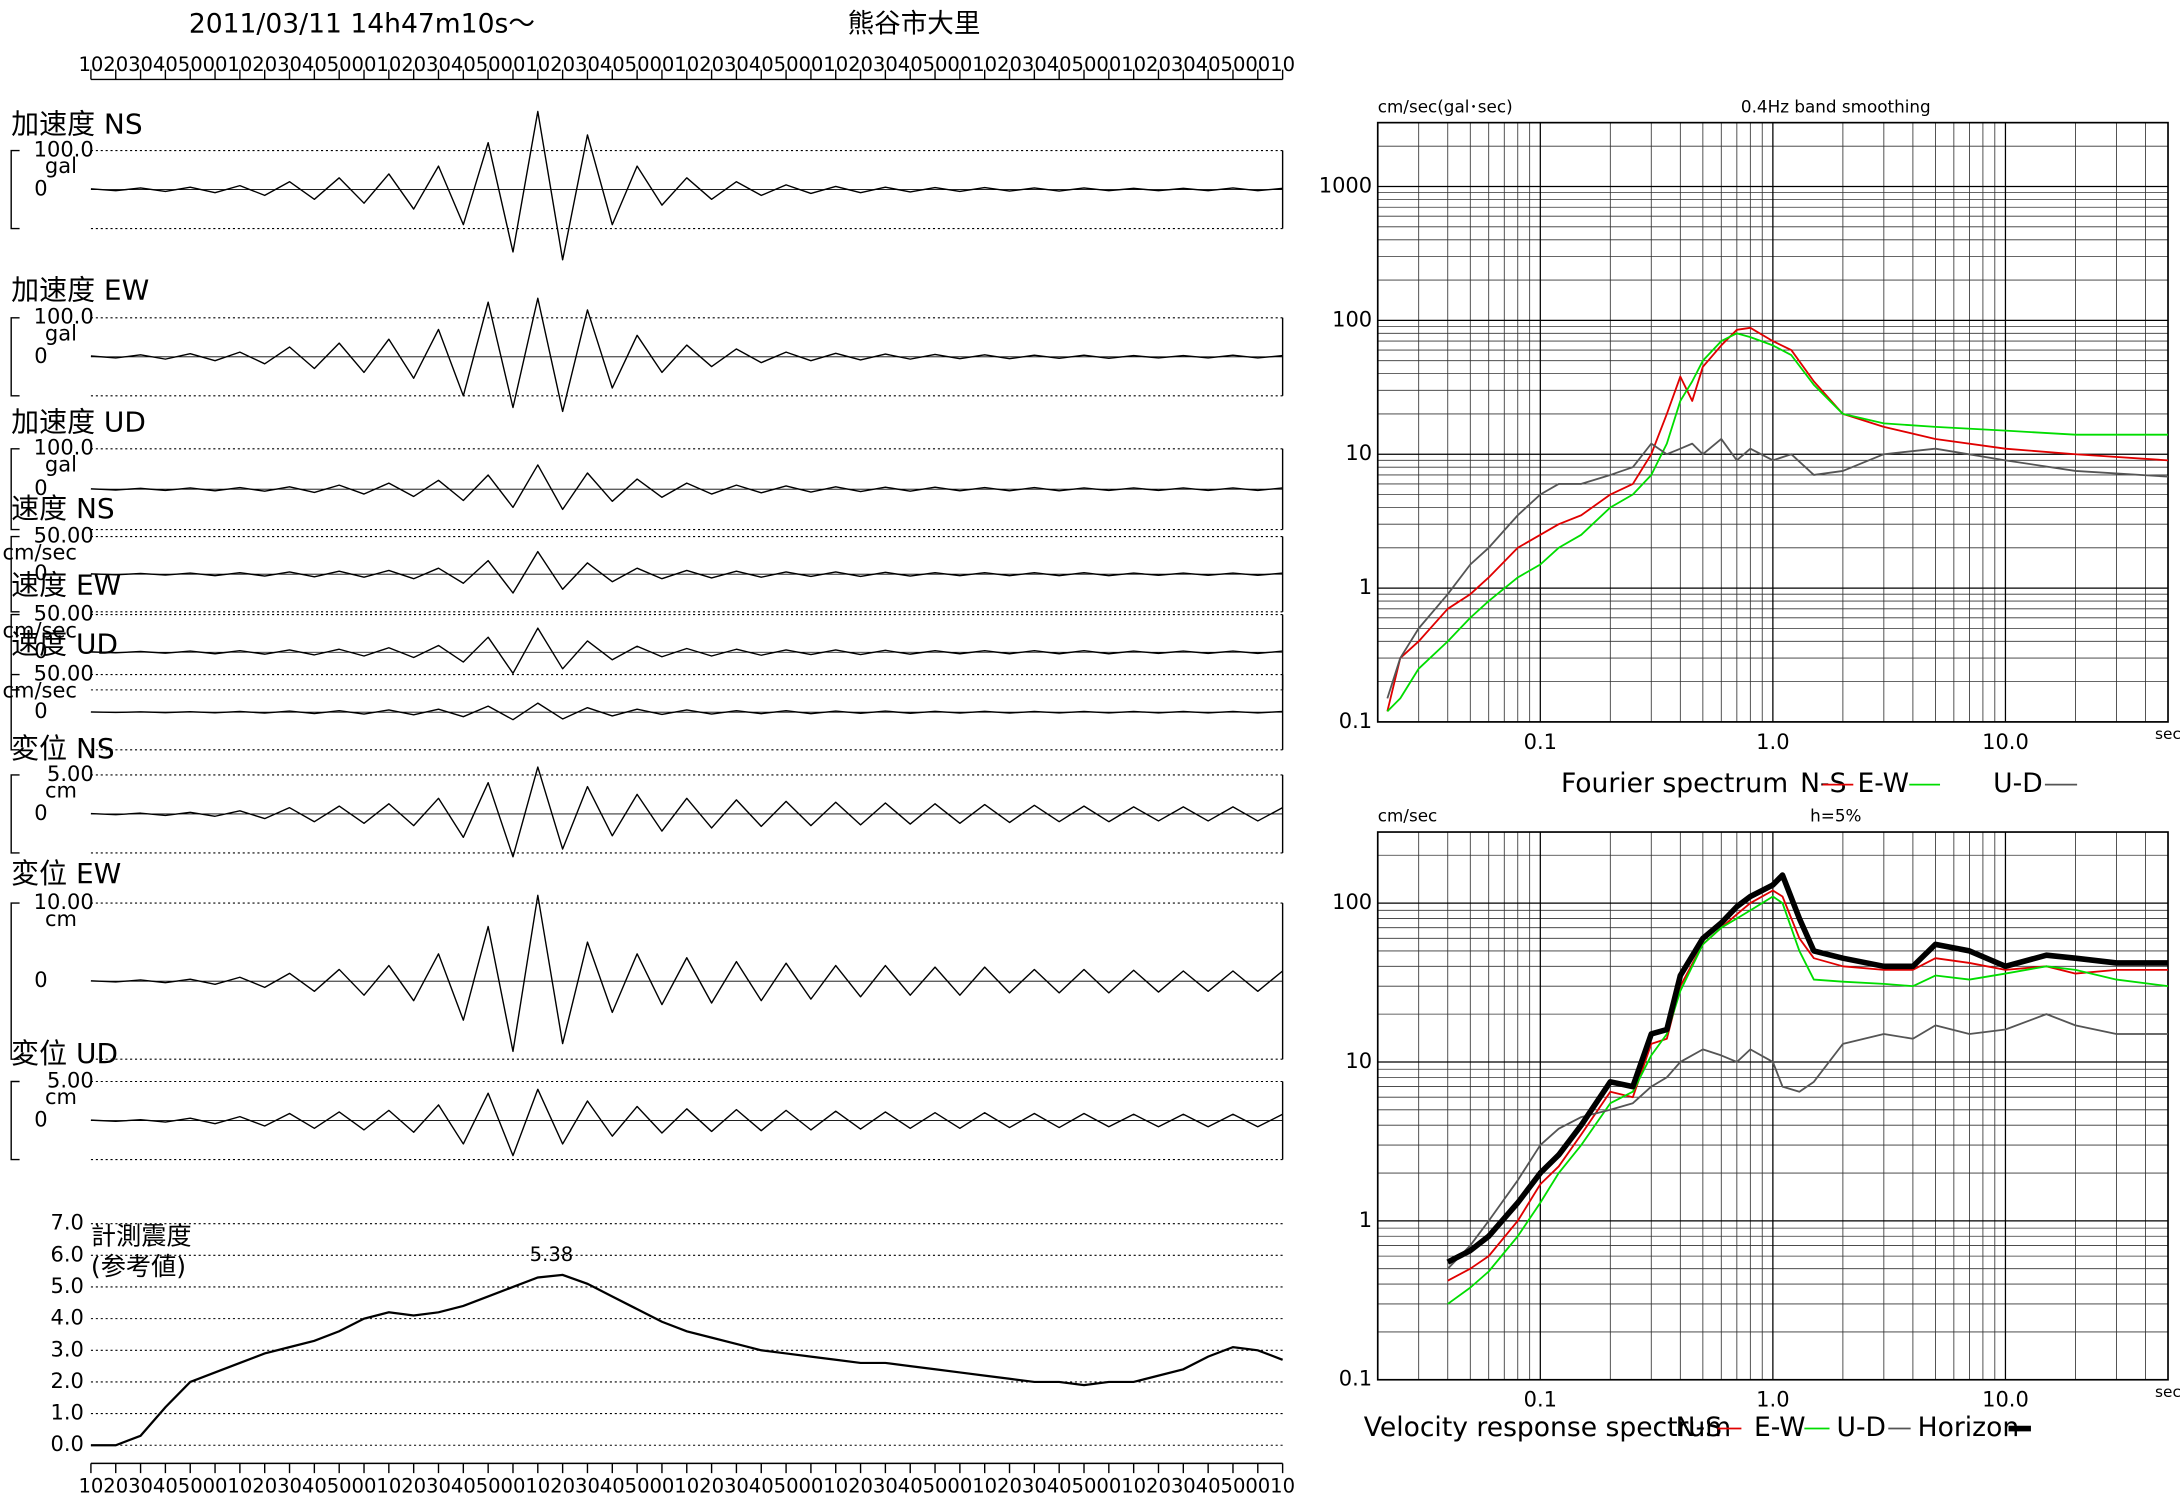 The height and width of the screenshot is (1501, 2182). I want to click on chart-subtitle: 0.4Hz band smoothing, so click(1836, 106).